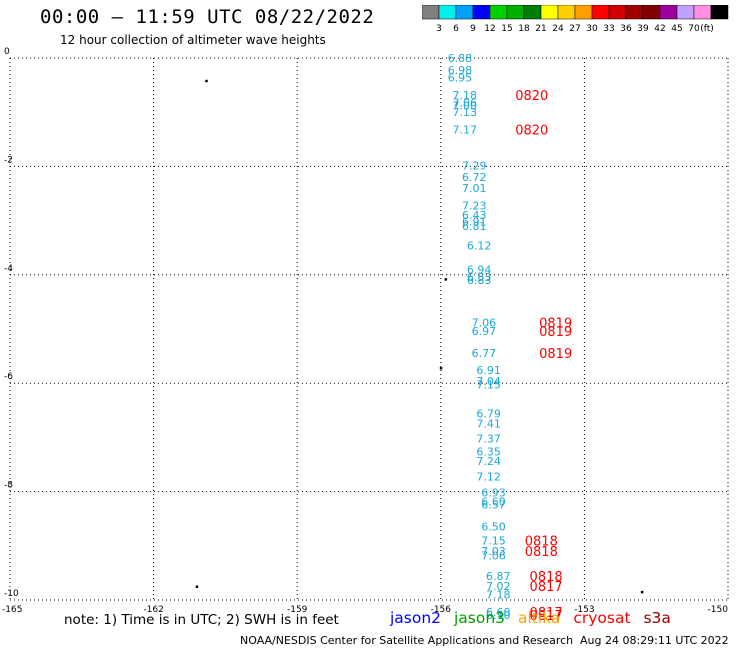 This screenshot has height=650, width=740. What do you see at coordinates (524, 29) in the screenshot?
I see `colorbar-tick-label: 18` at bounding box center [524, 29].